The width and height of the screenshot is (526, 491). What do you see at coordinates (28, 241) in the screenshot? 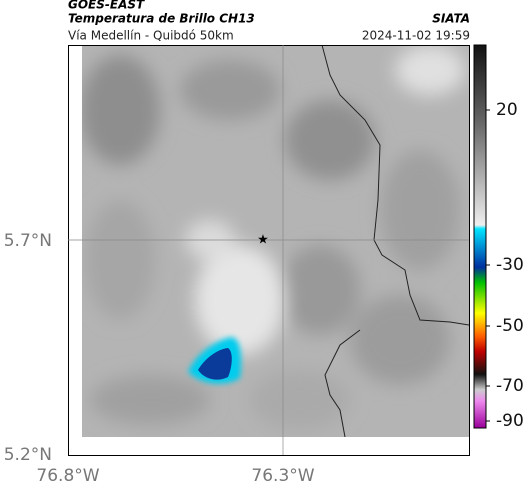
I see `lat-tick-label: 5.7°N` at bounding box center [28, 241].